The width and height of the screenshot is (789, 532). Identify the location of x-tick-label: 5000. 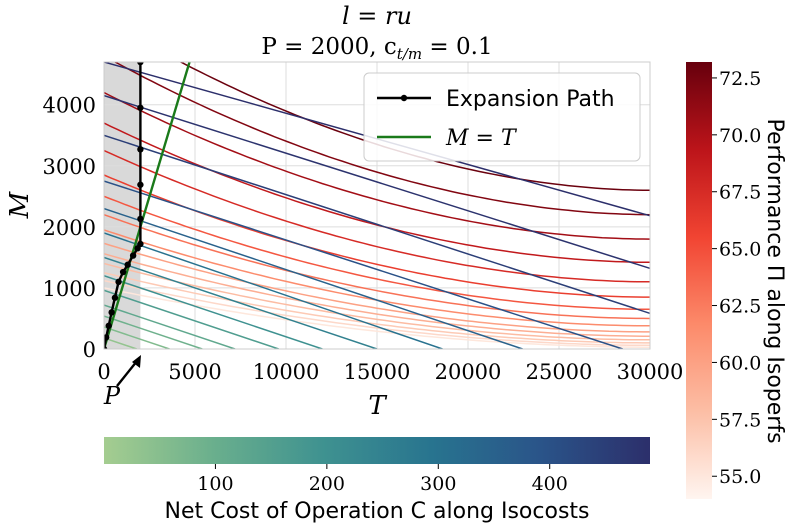
(194, 372).